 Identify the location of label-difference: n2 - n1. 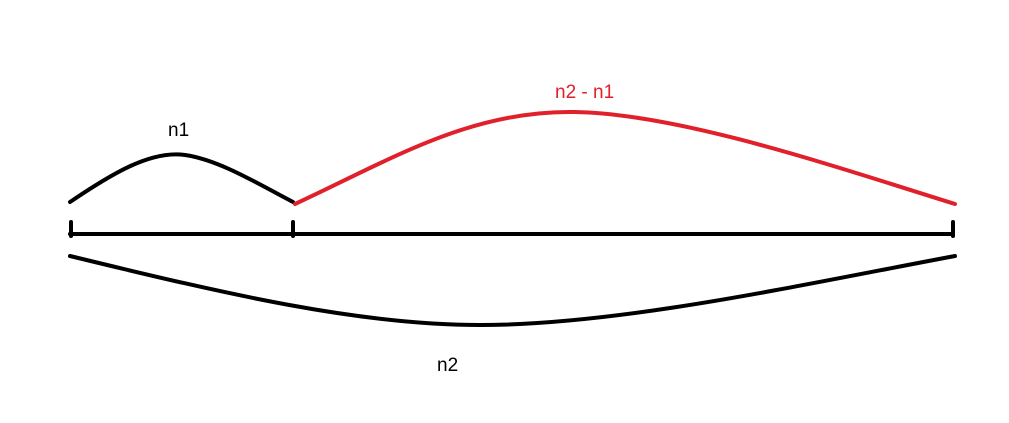
(585, 92).